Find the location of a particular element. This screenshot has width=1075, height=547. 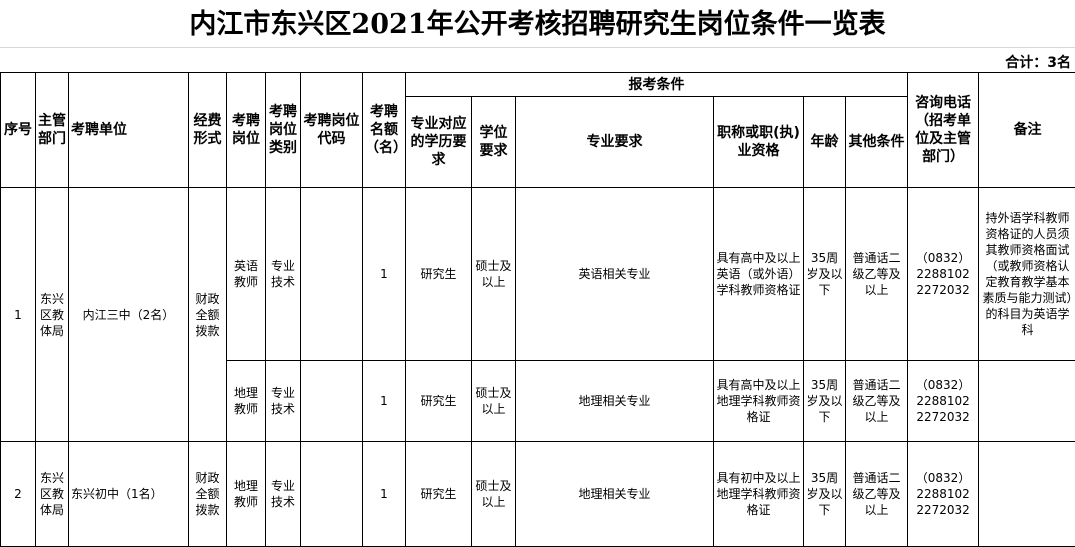

header-unit: 考聘单位 is located at coordinates (129, 130).